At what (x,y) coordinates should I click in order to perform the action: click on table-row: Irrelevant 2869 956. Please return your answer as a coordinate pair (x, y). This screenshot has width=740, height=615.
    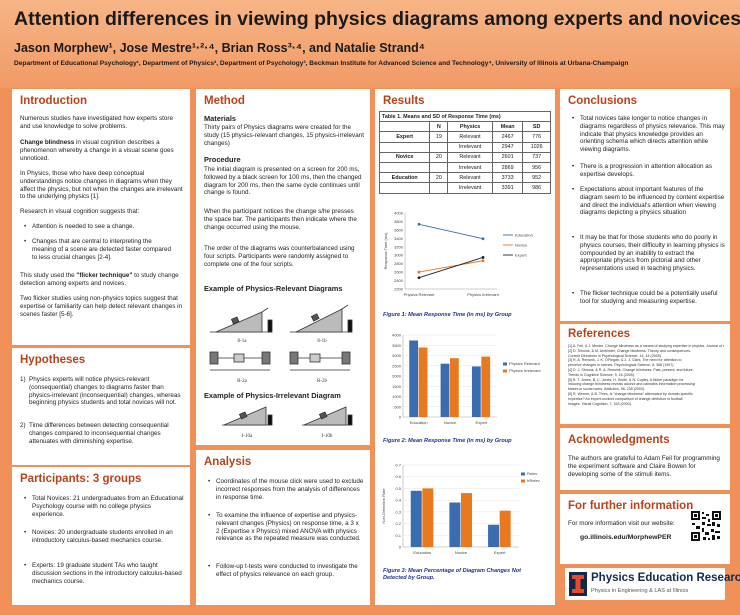
    Looking at the image, I should click on (464, 167).